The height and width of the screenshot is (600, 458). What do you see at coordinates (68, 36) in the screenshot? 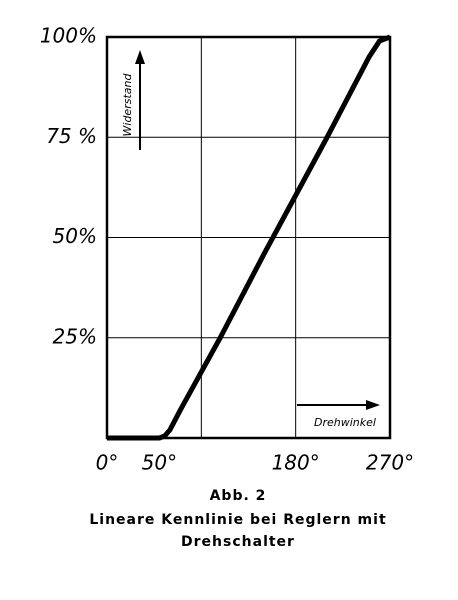
I see `y-tick-label: 100%` at bounding box center [68, 36].